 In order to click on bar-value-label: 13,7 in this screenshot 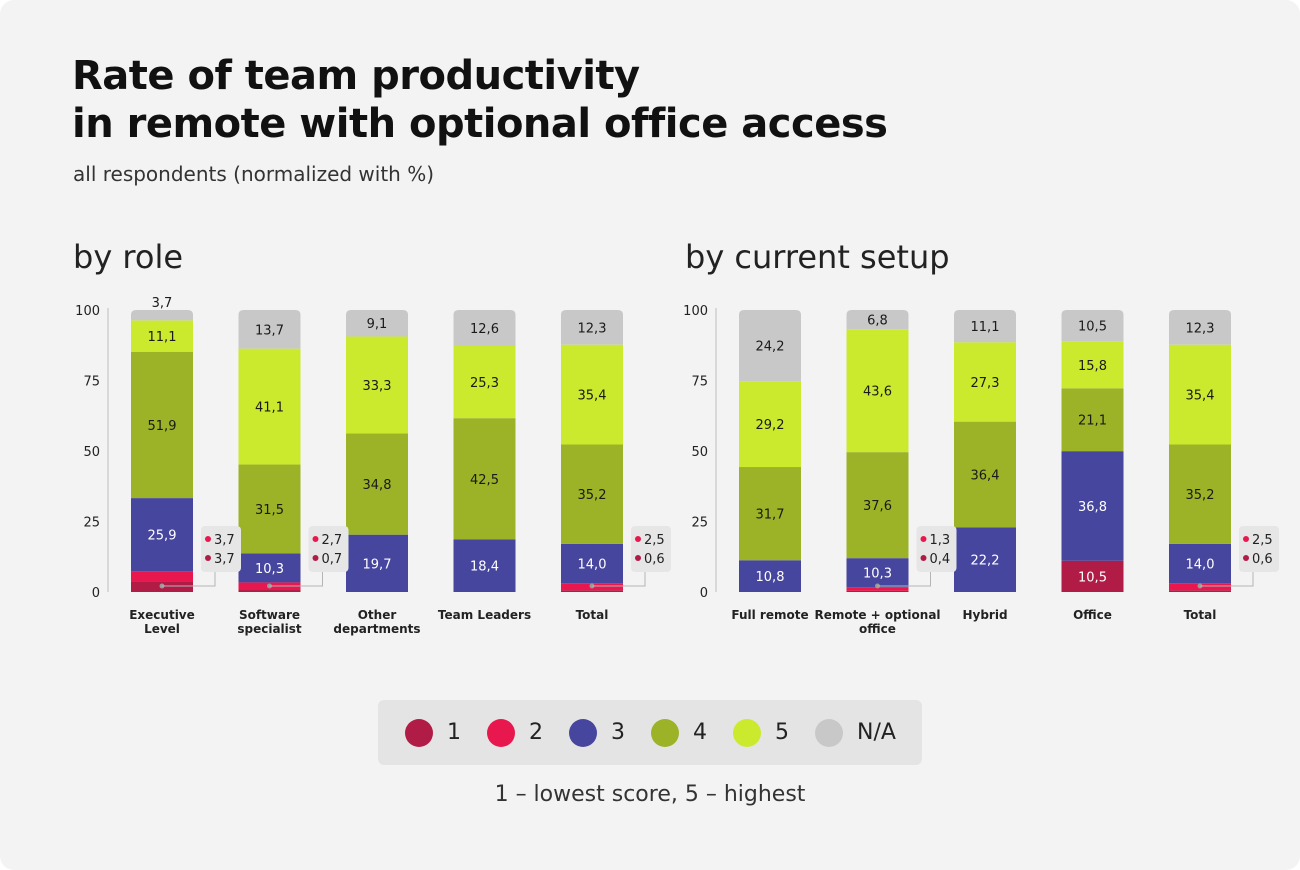, I will do `click(269, 330)`.